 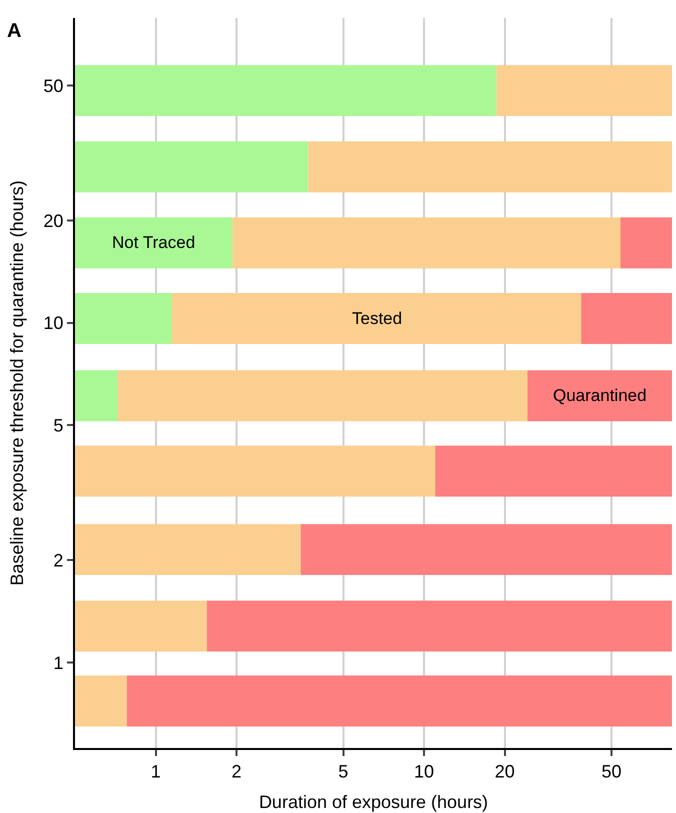 I want to click on x-tick-label: 20, so click(x=504, y=772).